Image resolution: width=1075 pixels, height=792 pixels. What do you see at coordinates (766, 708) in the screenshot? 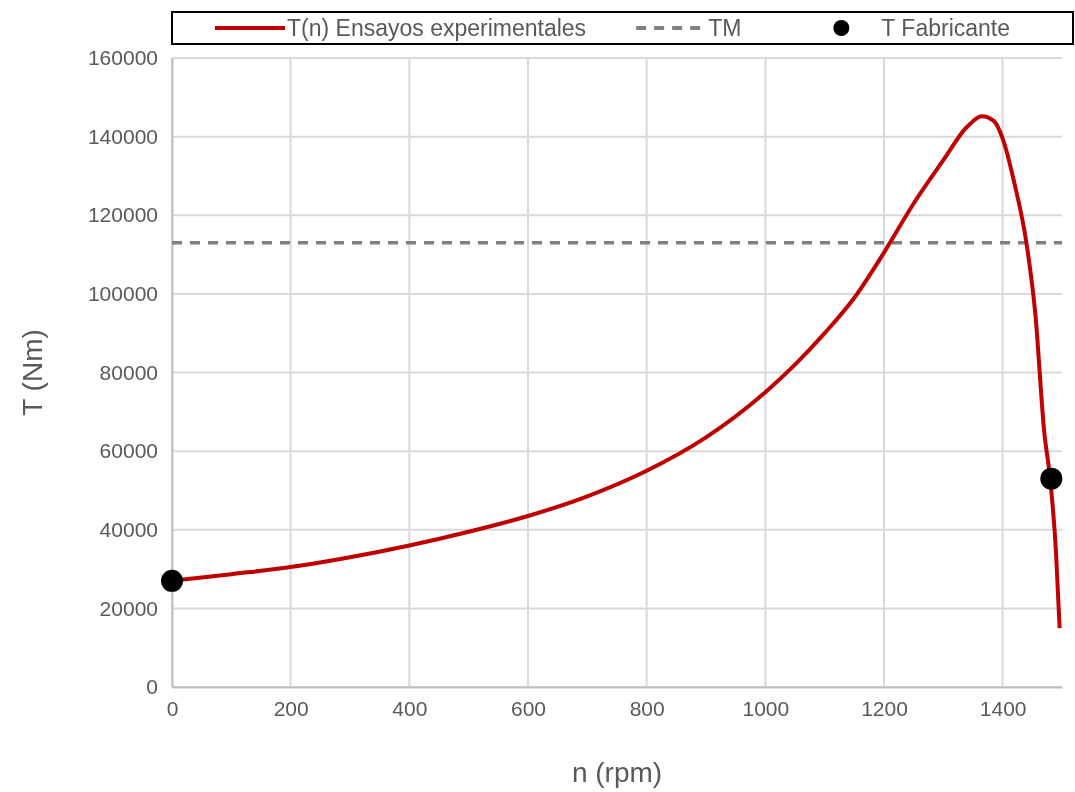
I see `x-tick-label: 1000` at bounding box center [766, 708].